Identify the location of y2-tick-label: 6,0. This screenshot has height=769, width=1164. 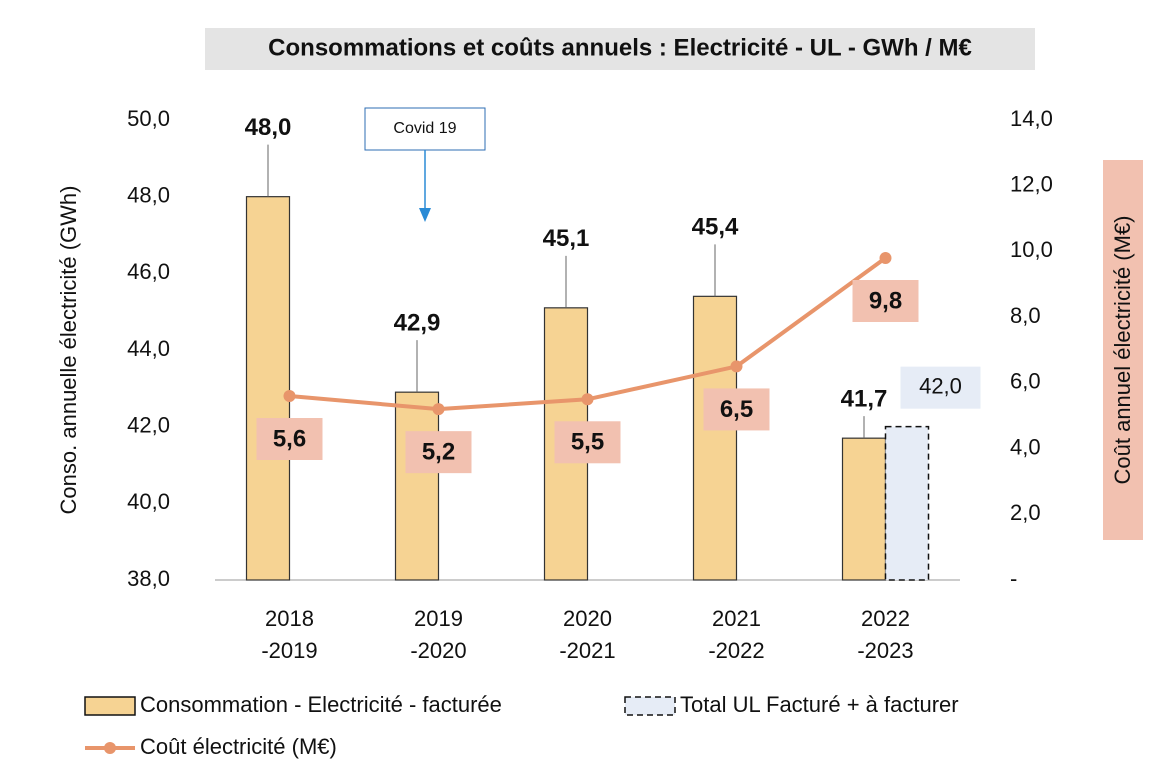
(1025, 381).